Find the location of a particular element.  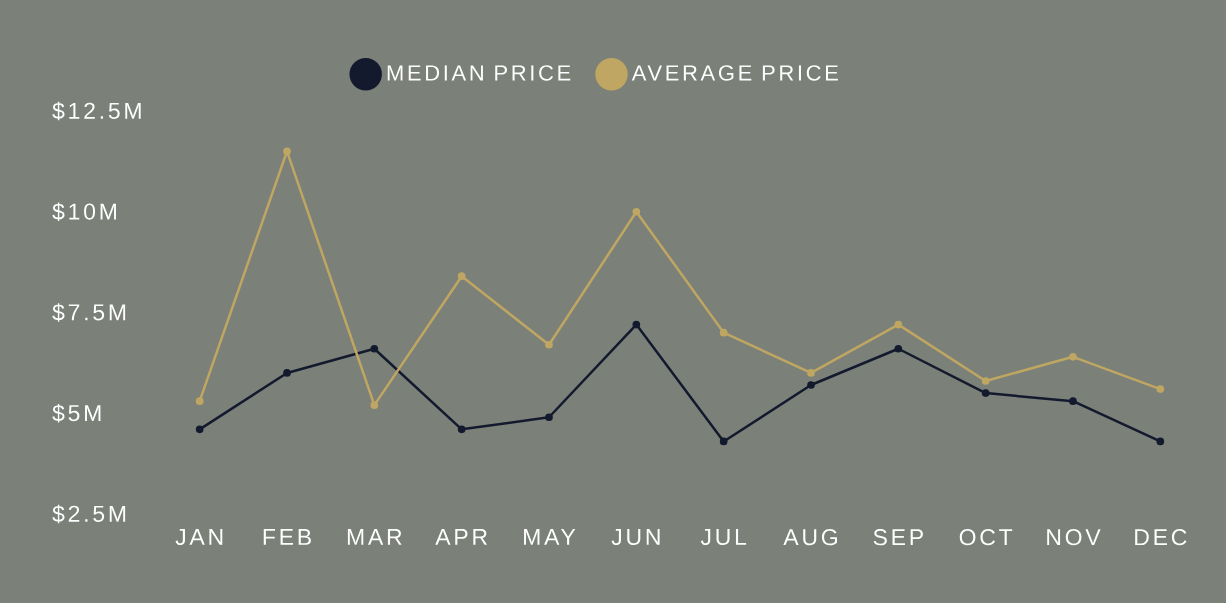

x-tick-label: JUN is located at coordinates (635, 537).